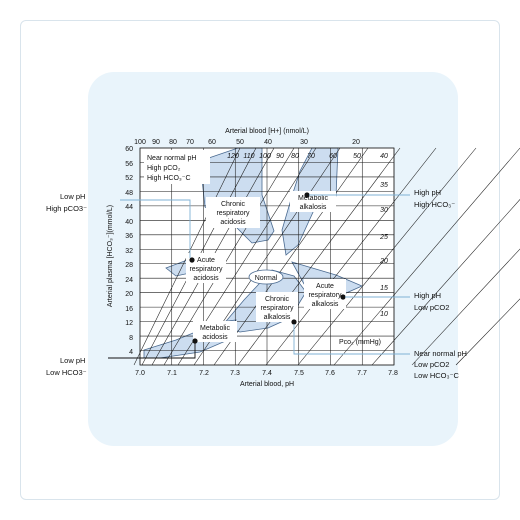  I want to click on inset-line: High HCO₃⁻C, so click(169, 178).